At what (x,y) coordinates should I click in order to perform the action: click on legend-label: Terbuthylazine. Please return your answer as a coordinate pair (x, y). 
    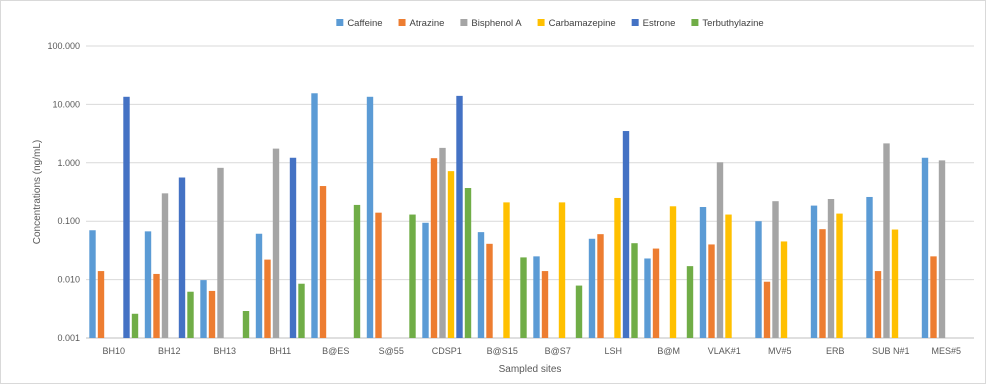
    Looking at the image, I should click on (732, 23).